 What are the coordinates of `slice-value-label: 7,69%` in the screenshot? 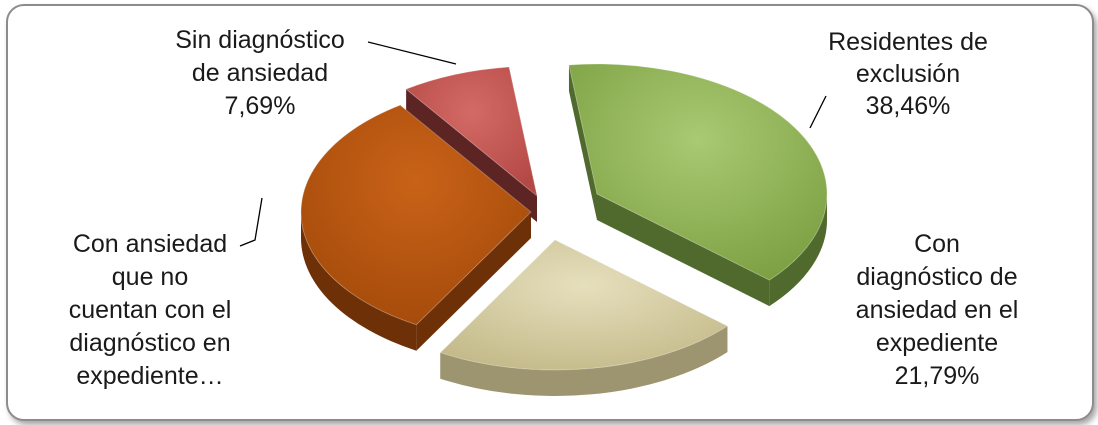 It's located at (260, 106).